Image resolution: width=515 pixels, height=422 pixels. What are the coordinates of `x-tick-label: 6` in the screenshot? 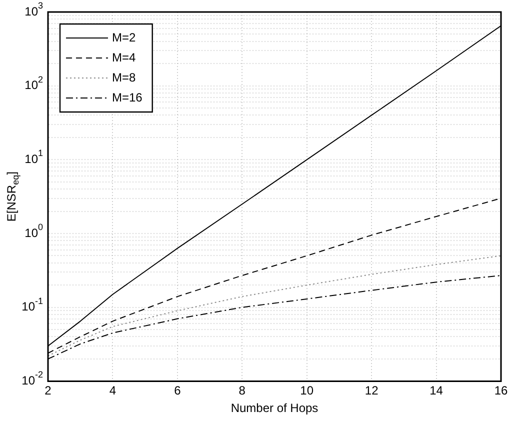 It's located at (178, 391).